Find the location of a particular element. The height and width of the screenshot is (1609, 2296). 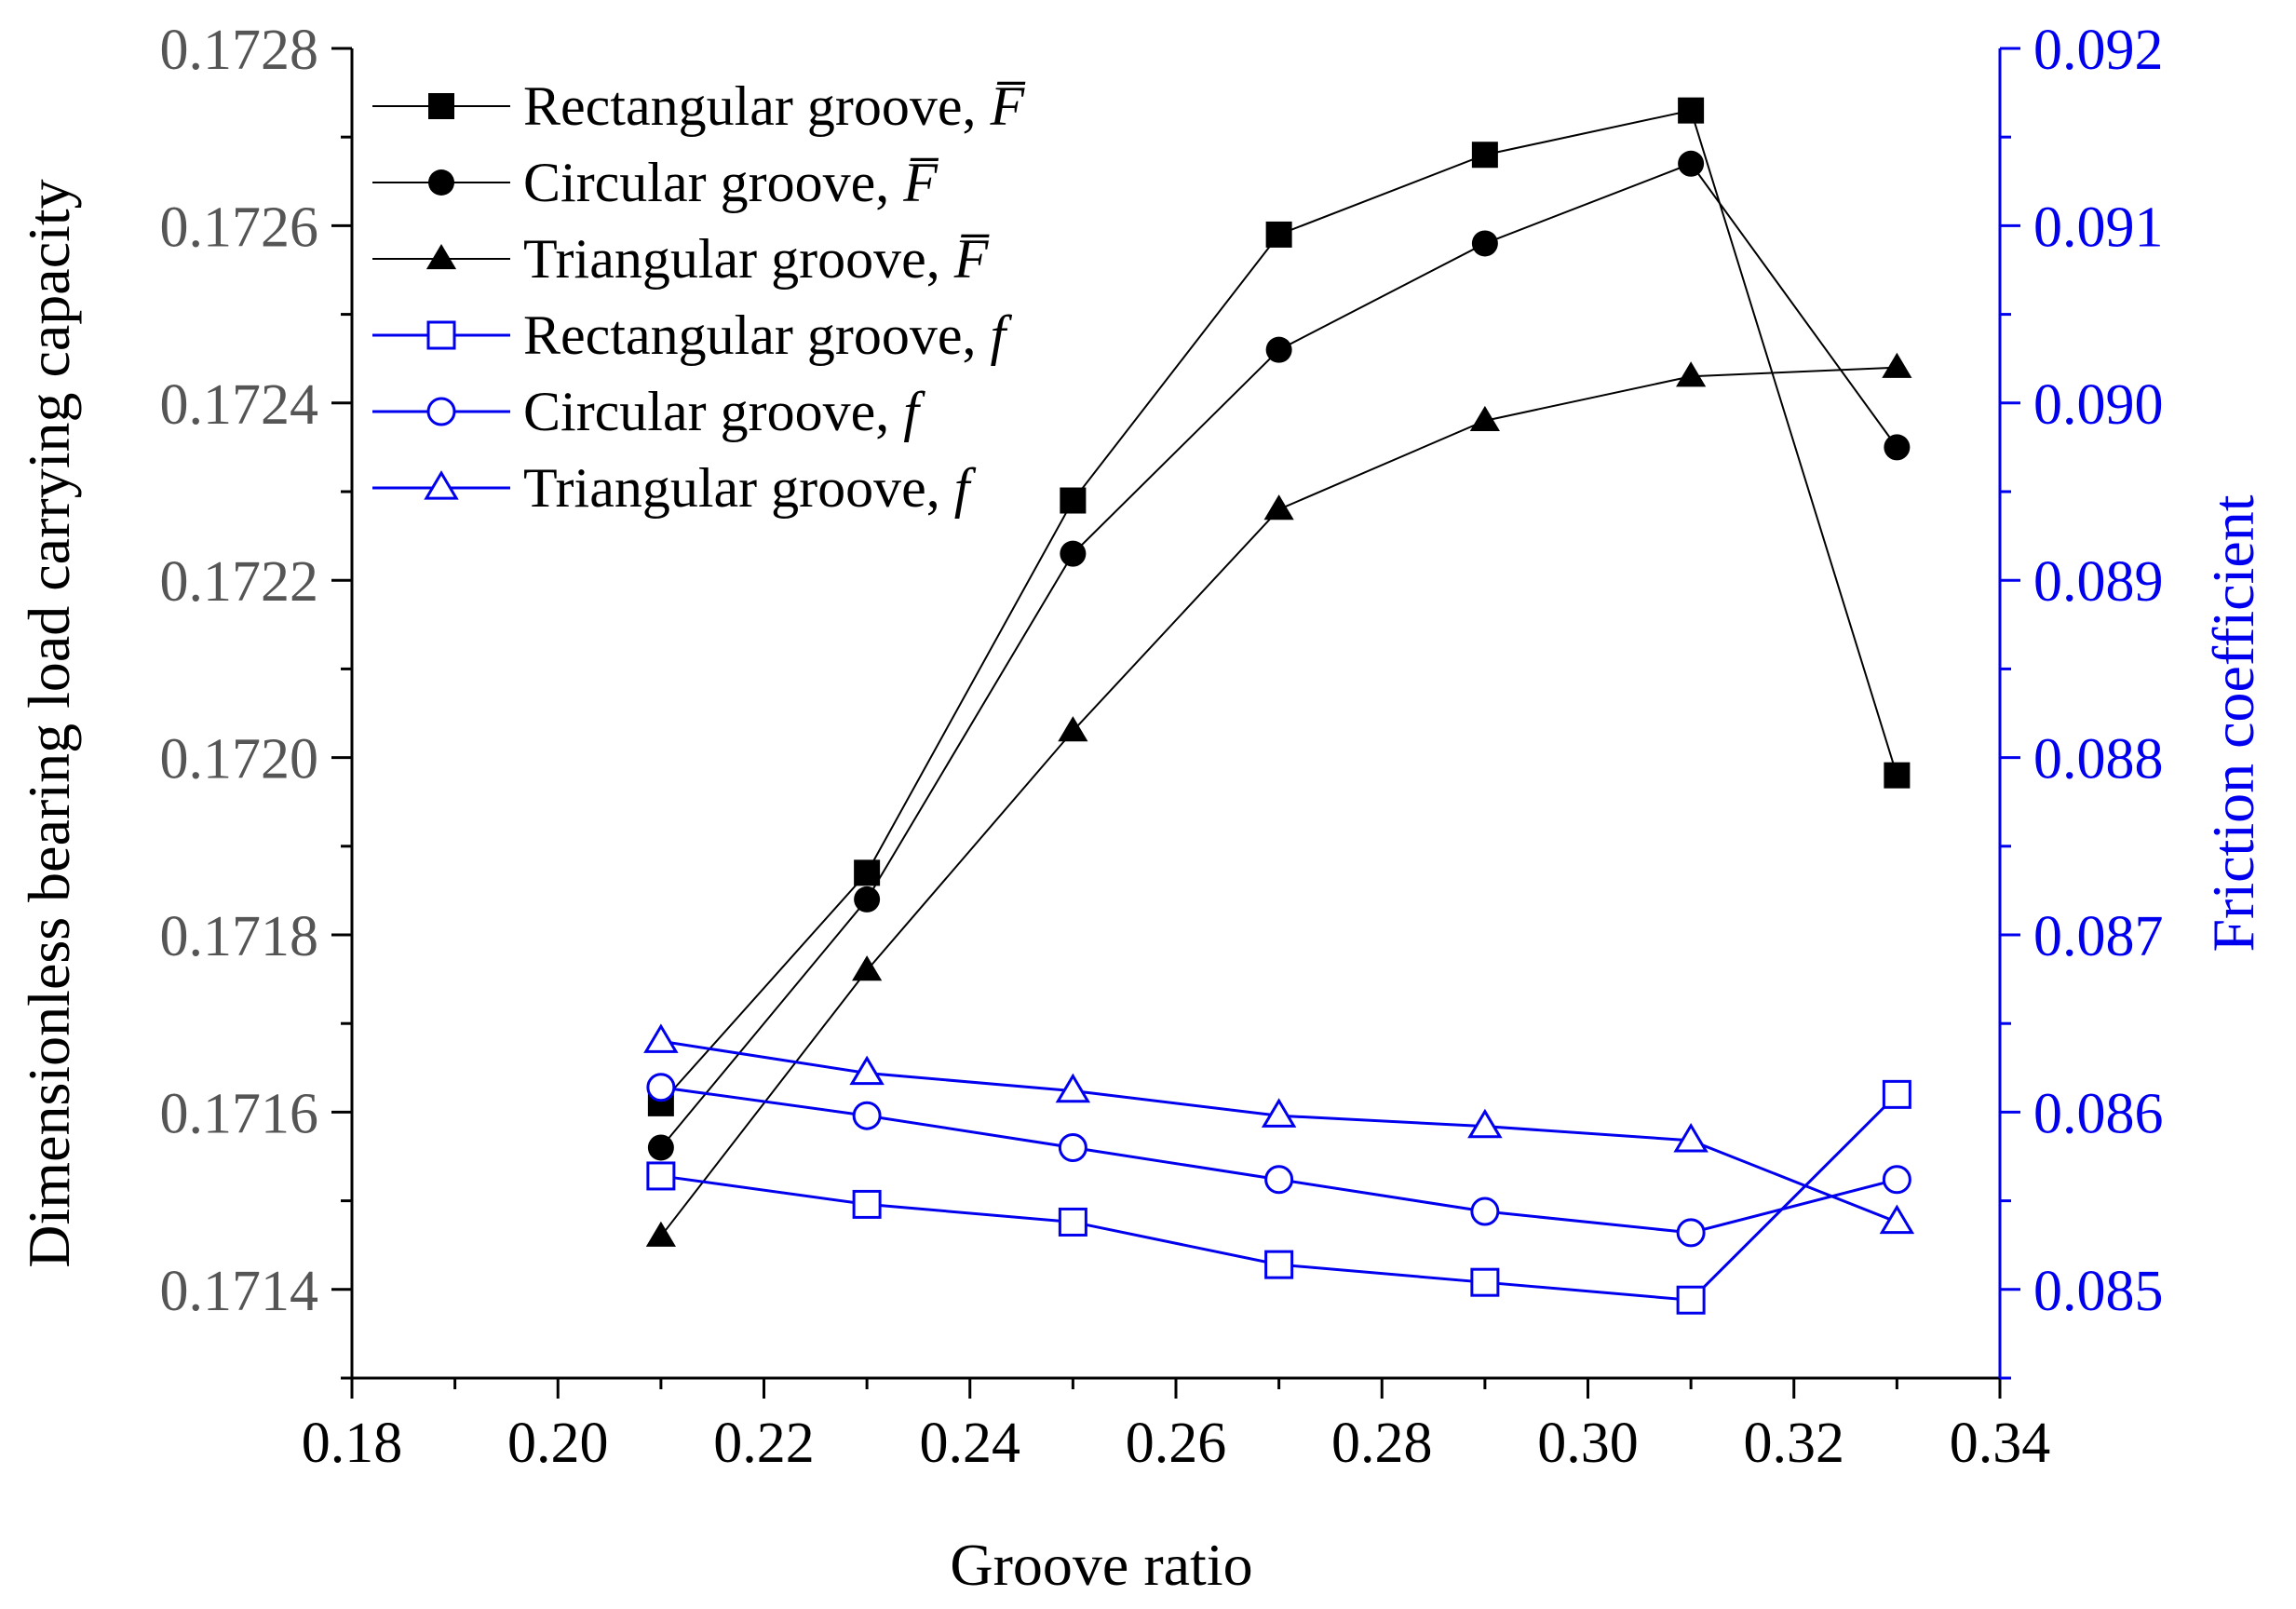

legend-entry: Circular groove, f is located at coordinates (648, 411).